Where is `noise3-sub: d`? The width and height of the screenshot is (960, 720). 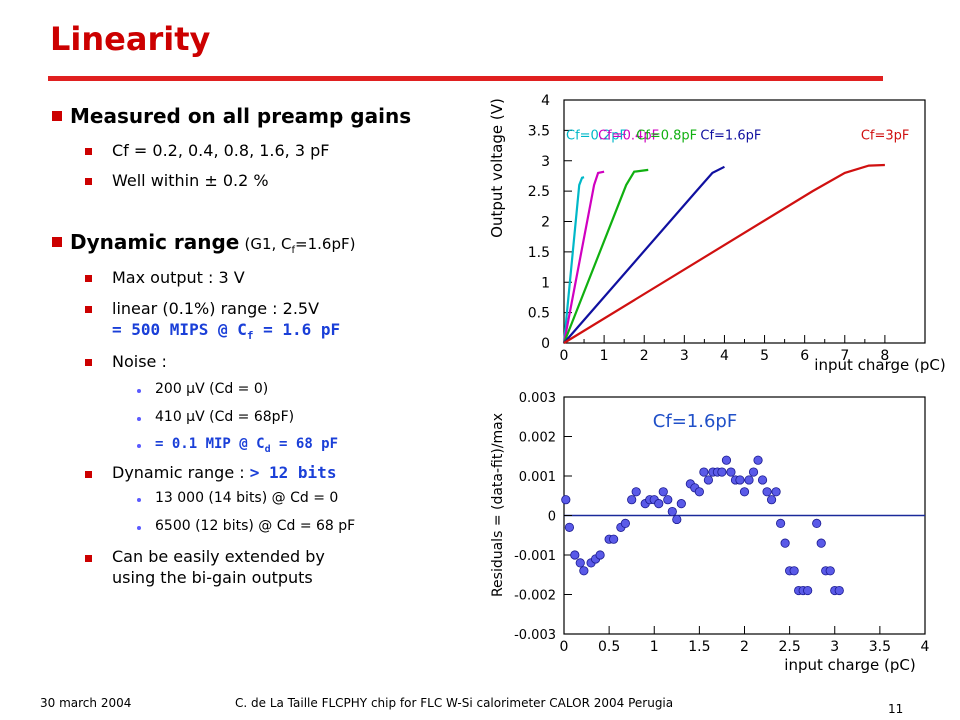 noise3-sub: d is located at coordinates (267, 449).